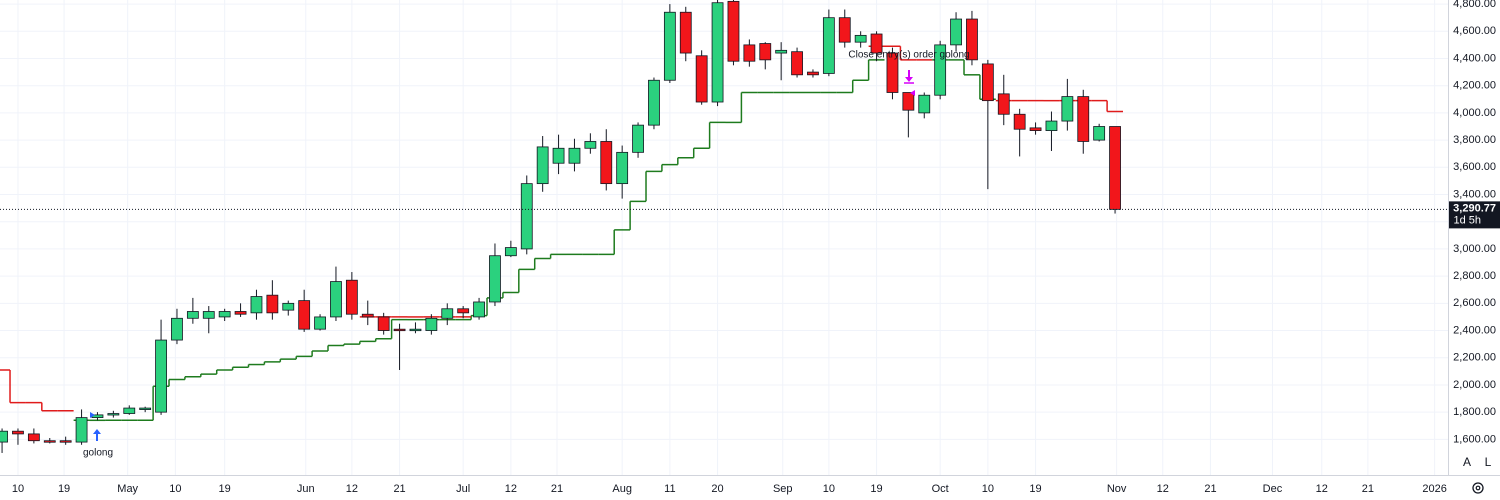 This screenshot has width=1500, height=500. Describe the element at coordinates (783, 489) in the screenshot. I see `x-tick-label: Sep` at that location.